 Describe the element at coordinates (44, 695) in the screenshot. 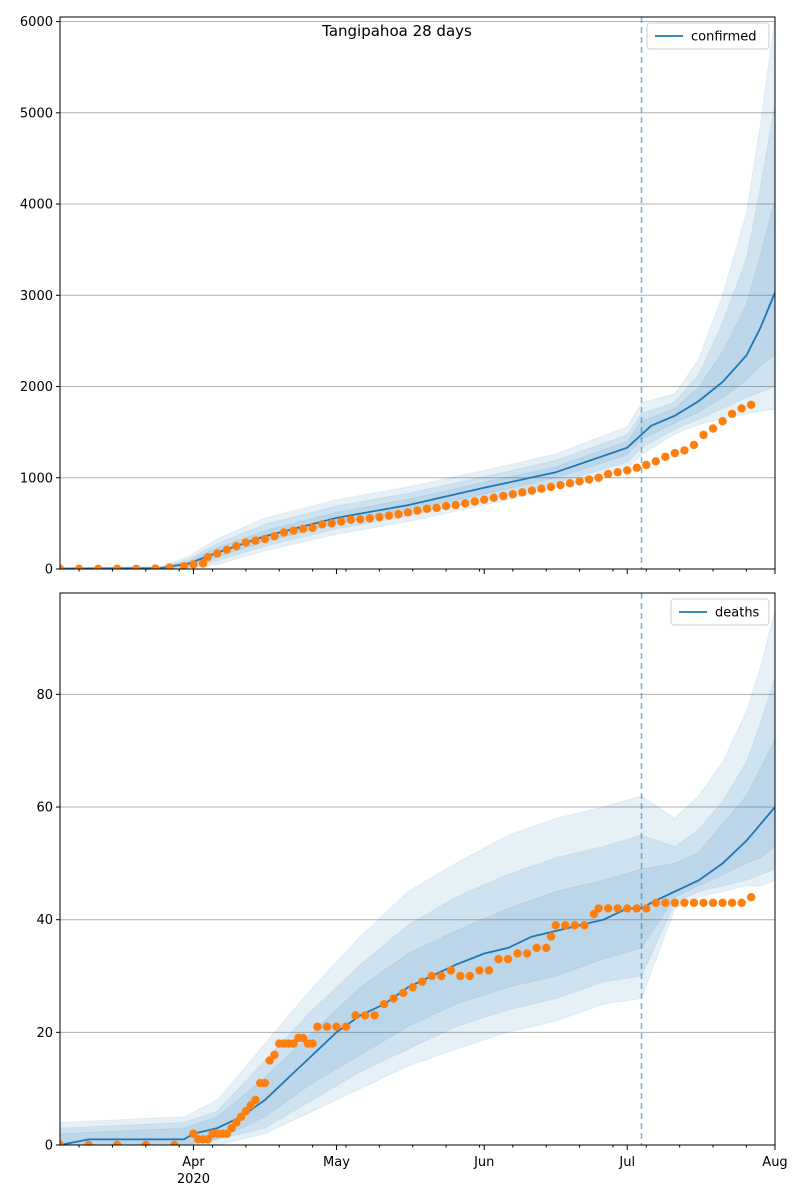

I see `y-tick-label: 80` at that location.